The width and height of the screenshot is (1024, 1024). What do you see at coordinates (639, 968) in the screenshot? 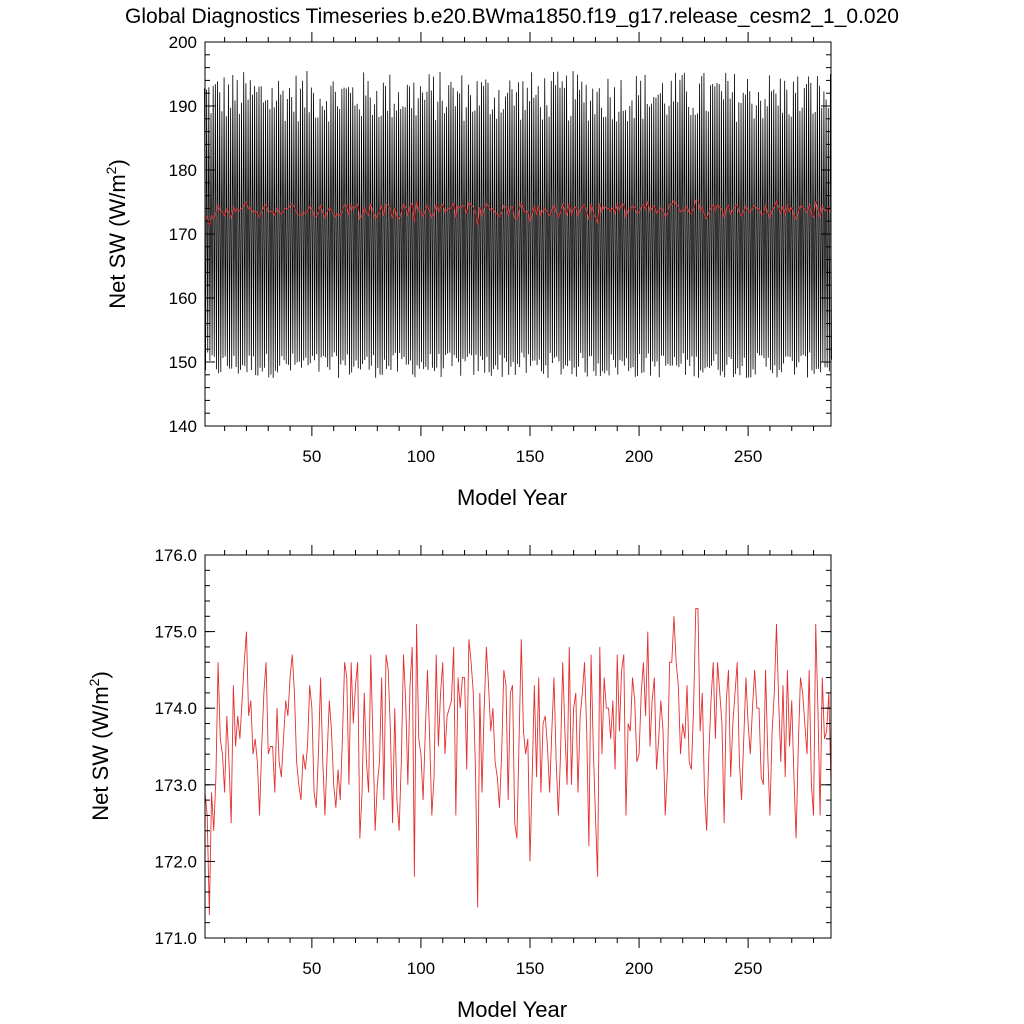
I see `x-tick-label-annual: 200` at bounding box center [639, 968].